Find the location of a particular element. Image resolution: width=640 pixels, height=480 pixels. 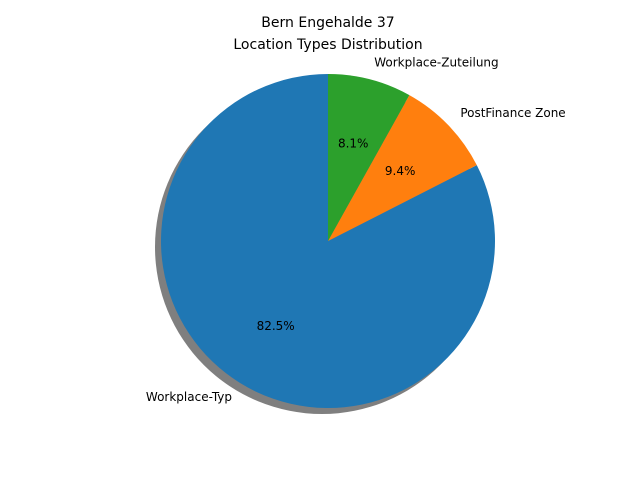

slice-percent-label: 82.5% is located at coordinates (276, 326).